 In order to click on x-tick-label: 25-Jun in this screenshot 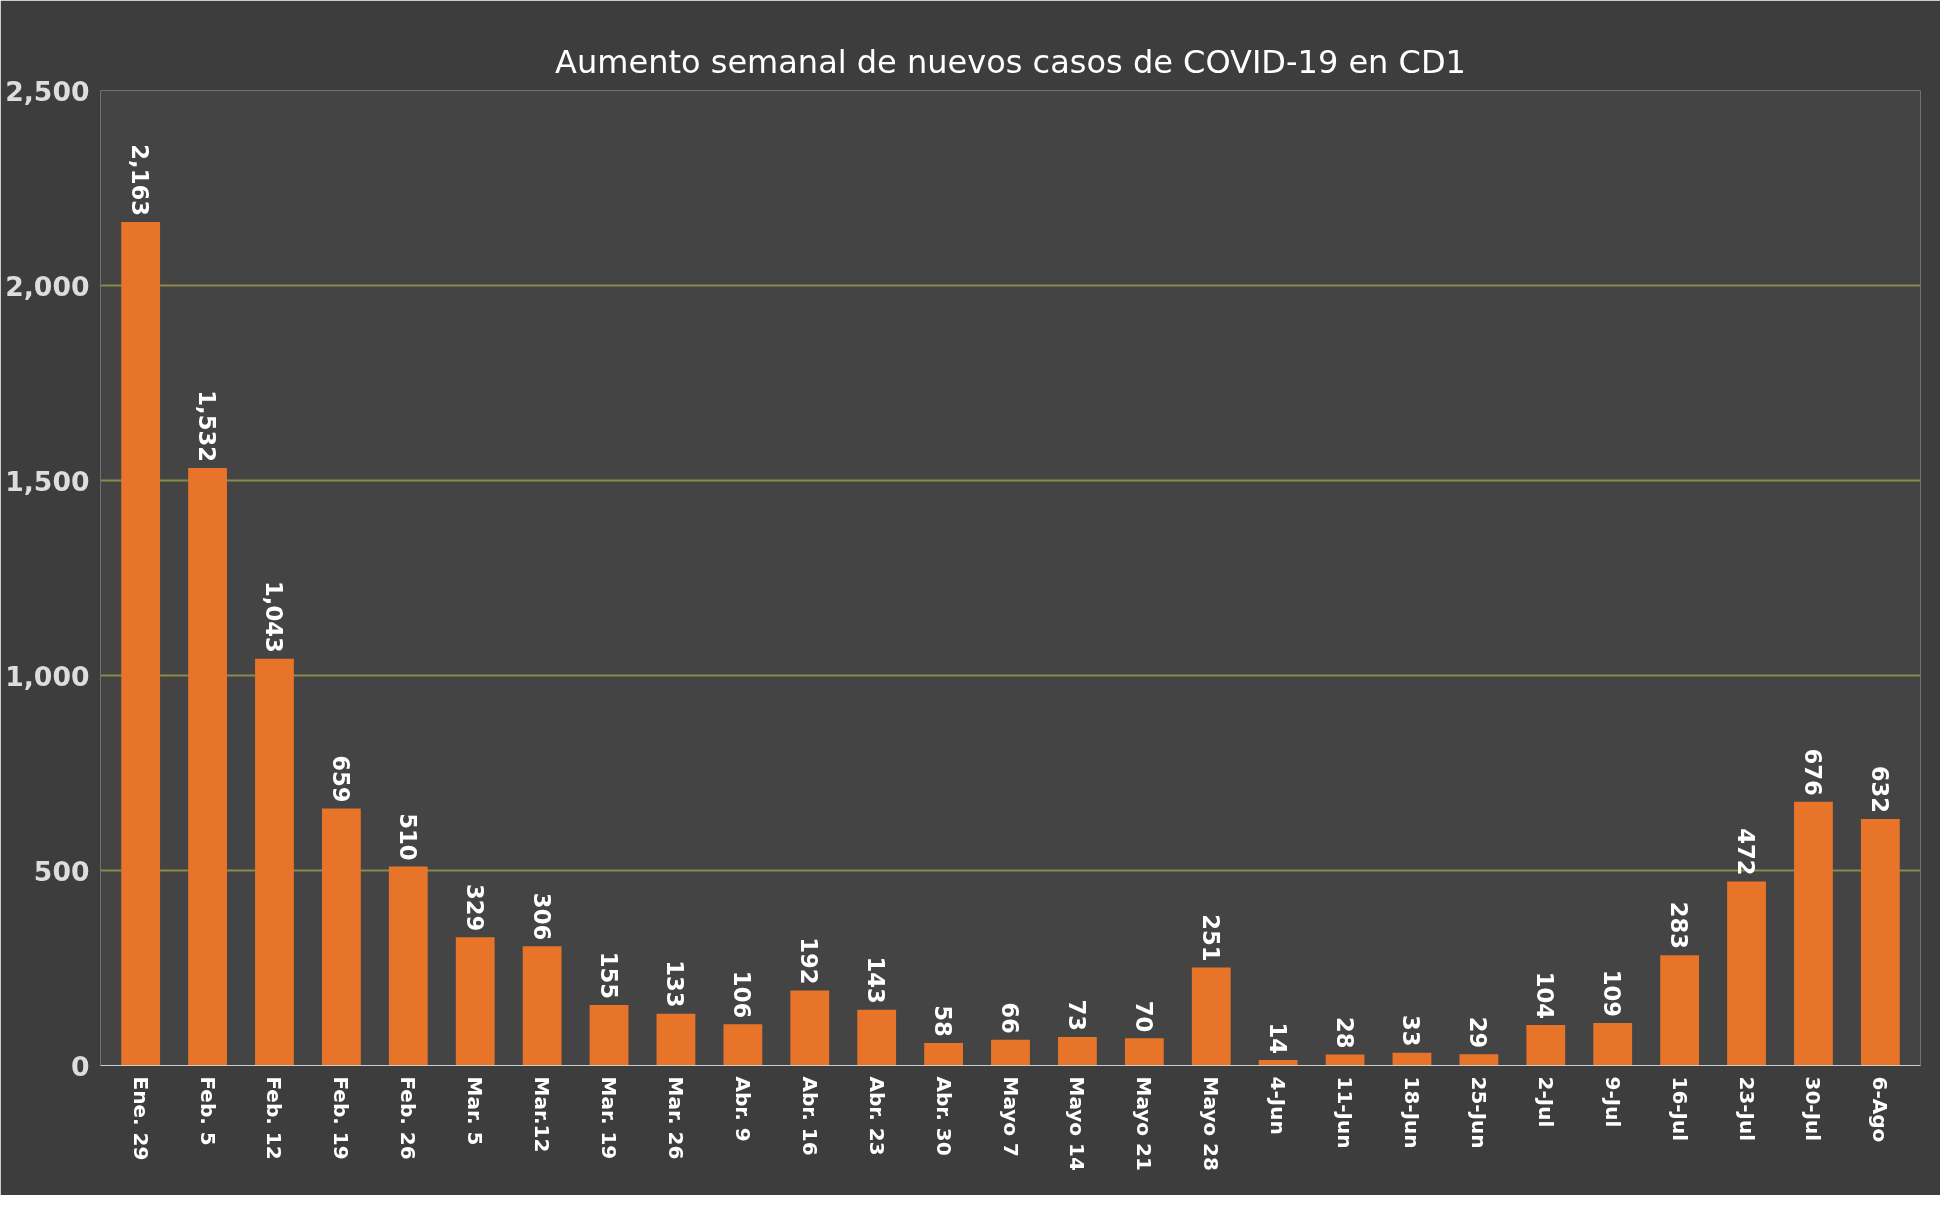, I will do `click(1478, 1112)`.